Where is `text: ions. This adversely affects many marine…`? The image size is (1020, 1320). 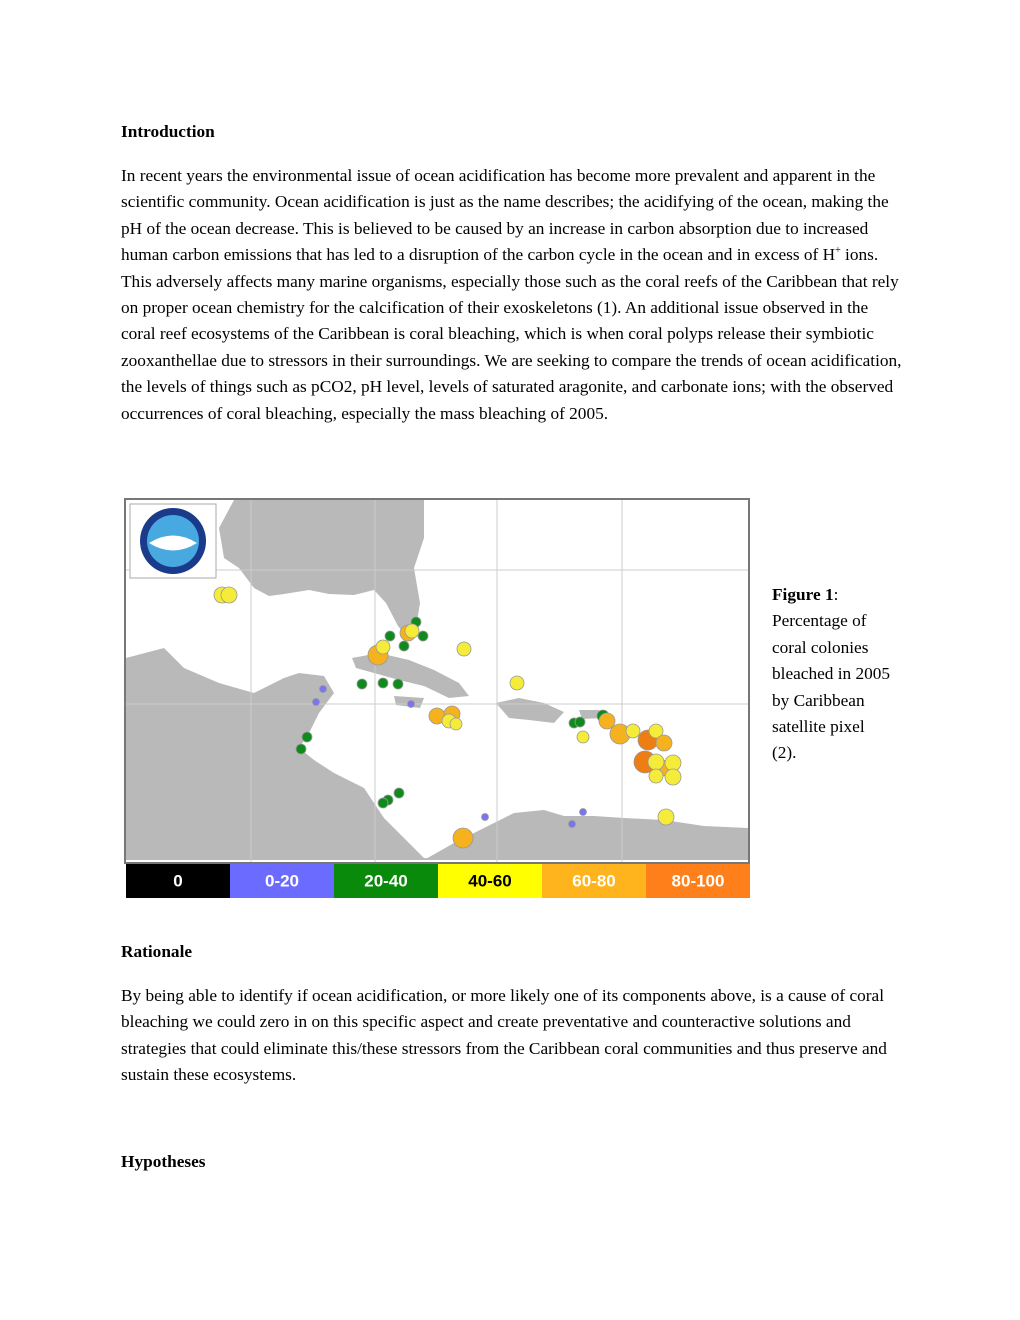 text: ions. This adversely affects many marine… is located at coordinates (511, 334).